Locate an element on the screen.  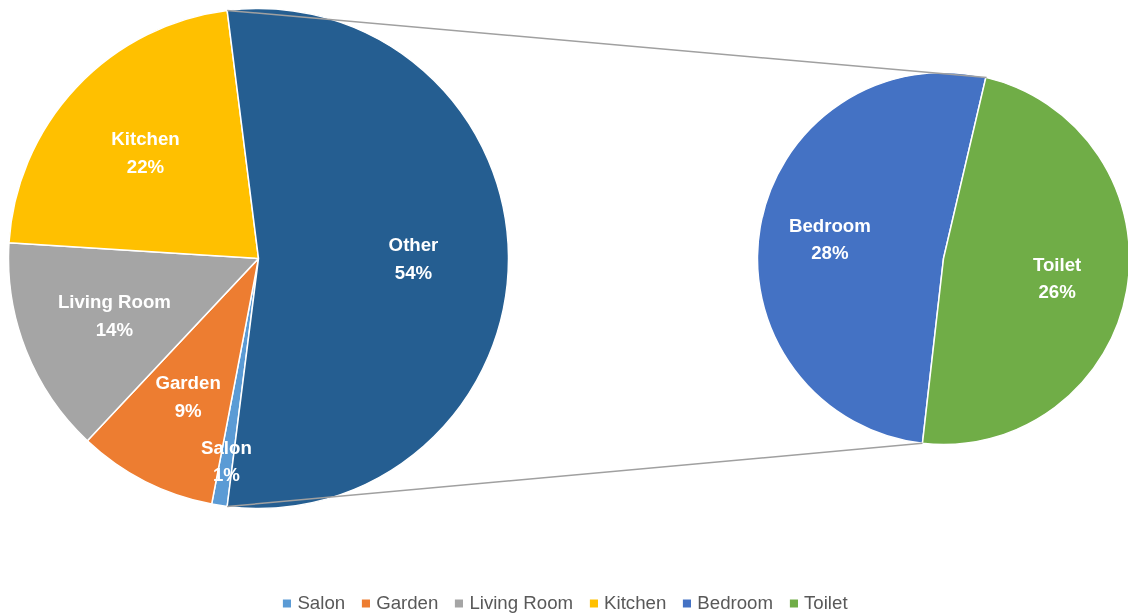
slice-label: Bedroom is located at coordinates (829, 225).